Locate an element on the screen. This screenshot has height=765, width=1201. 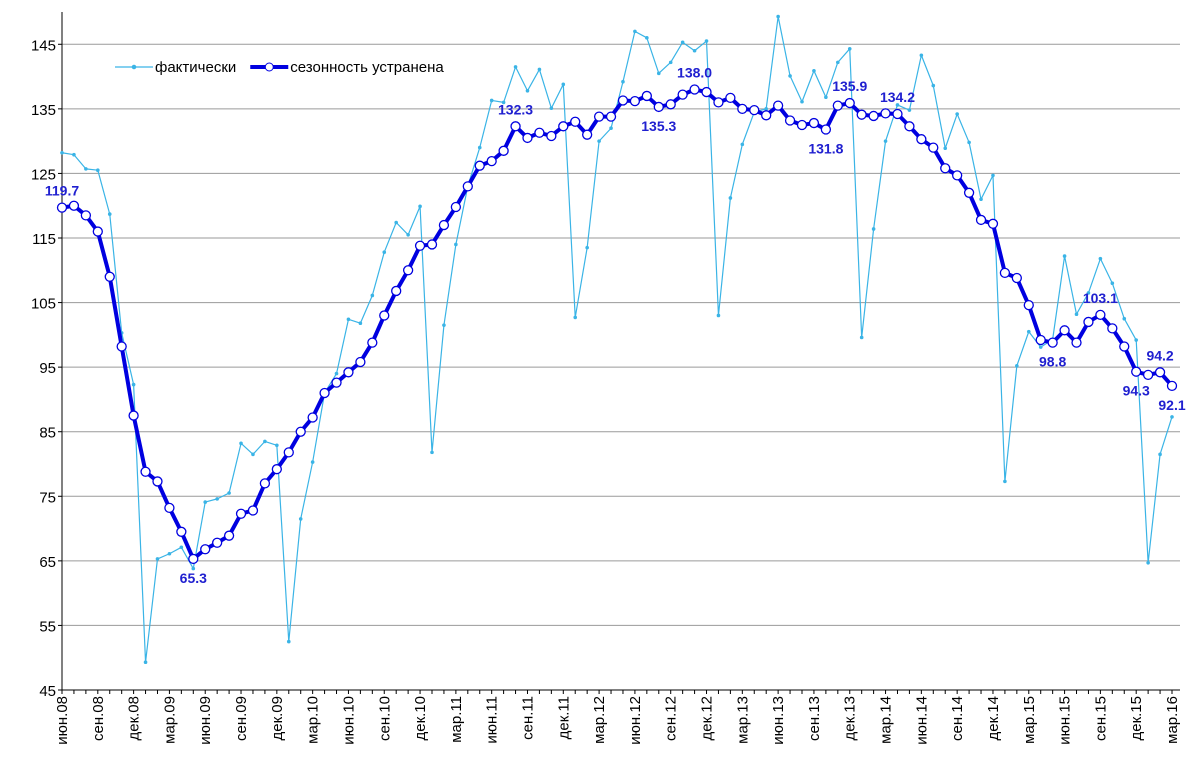
x-tick-label: июн.12 is located at coordinates (635, 720).